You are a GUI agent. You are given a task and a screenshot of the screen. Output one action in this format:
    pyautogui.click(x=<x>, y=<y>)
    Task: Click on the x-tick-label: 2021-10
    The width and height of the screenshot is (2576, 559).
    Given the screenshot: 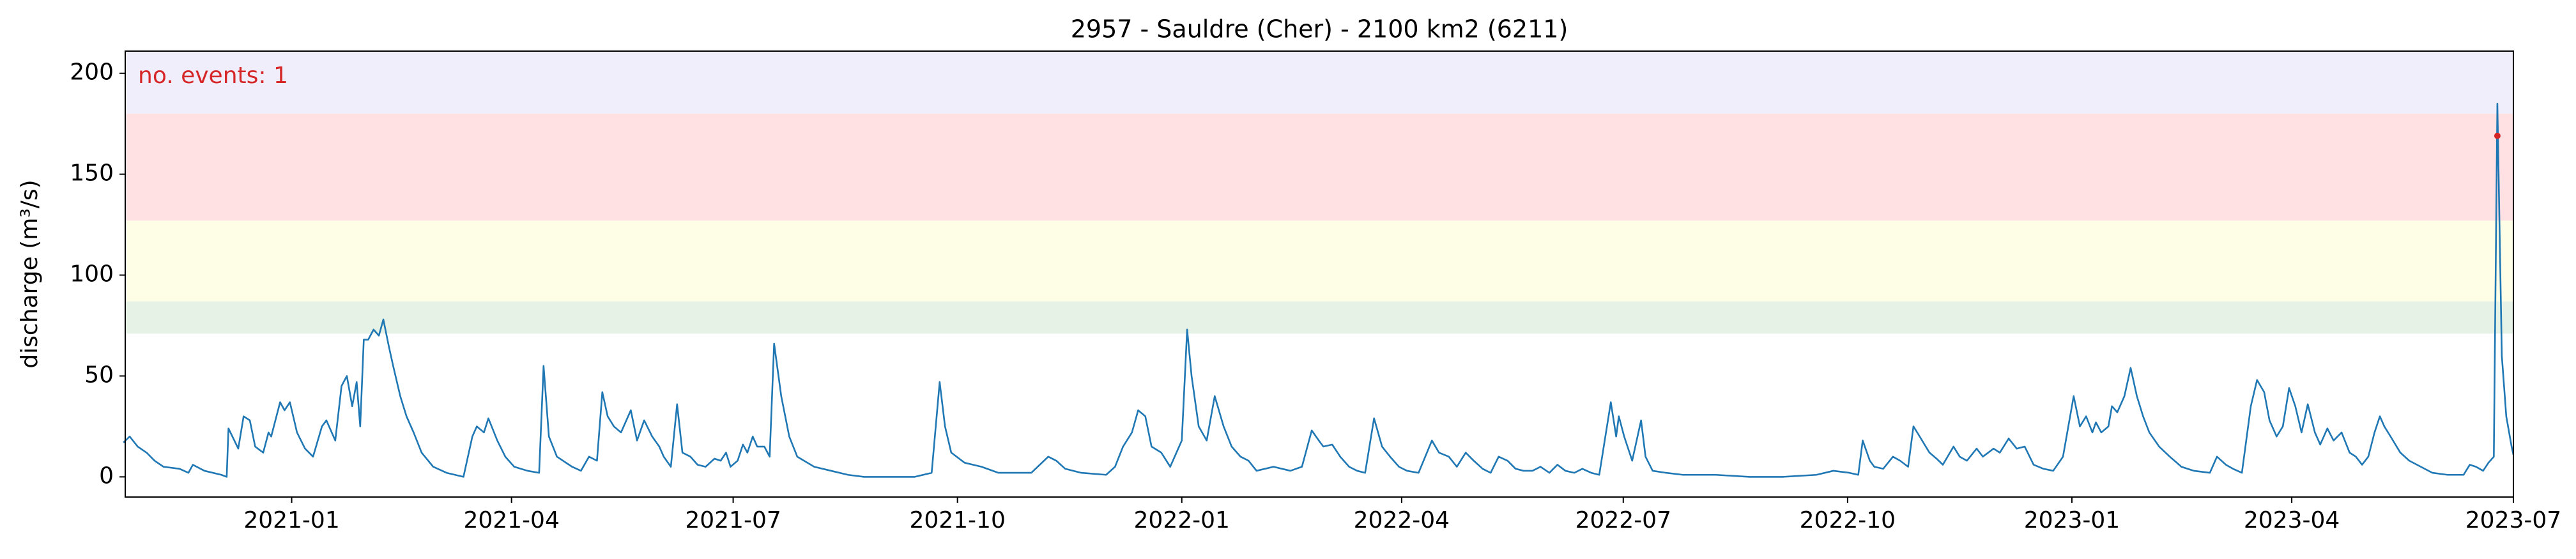 What is the action you would take?
    pyautogui.click(x=957, y=520)
    